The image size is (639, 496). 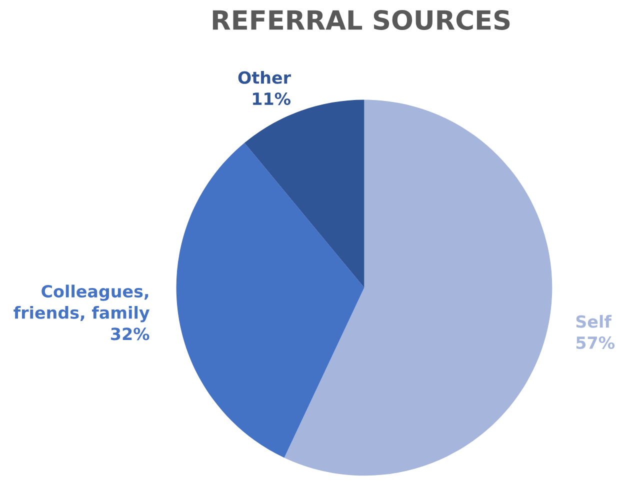 I want to click on data-label: 11%, so click(x=271, y=99).